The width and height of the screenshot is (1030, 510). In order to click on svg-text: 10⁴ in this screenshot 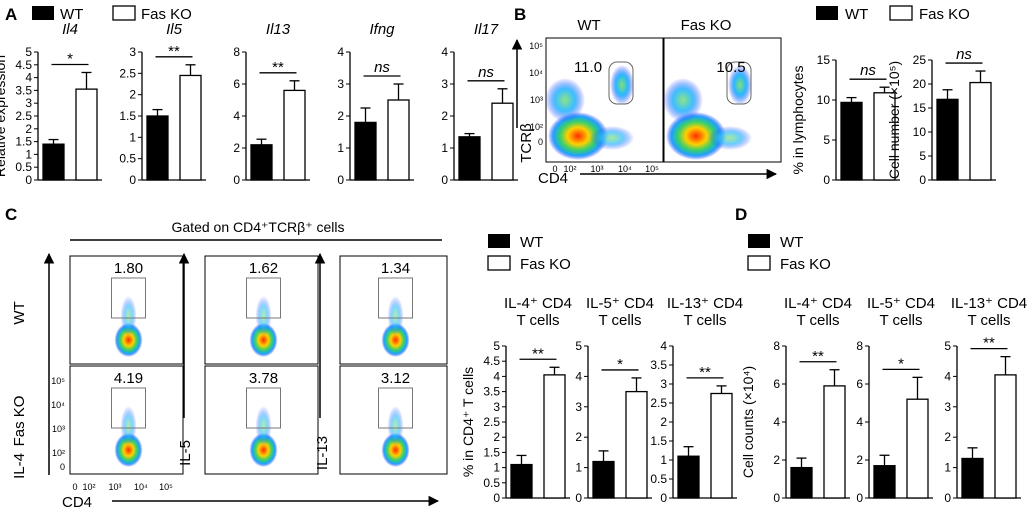, I will do `click(536, 73)`.